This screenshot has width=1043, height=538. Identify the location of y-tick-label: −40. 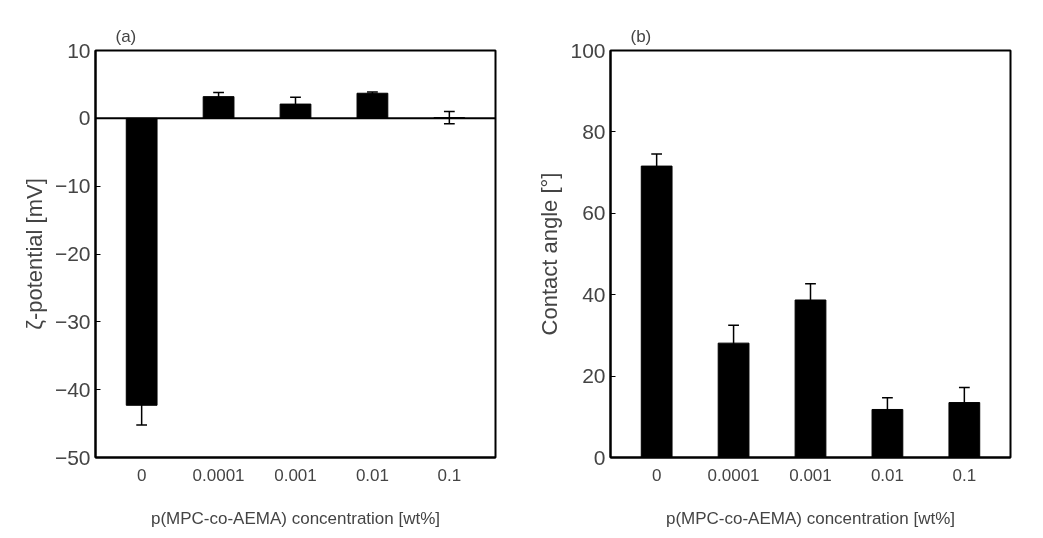
(72, 389).